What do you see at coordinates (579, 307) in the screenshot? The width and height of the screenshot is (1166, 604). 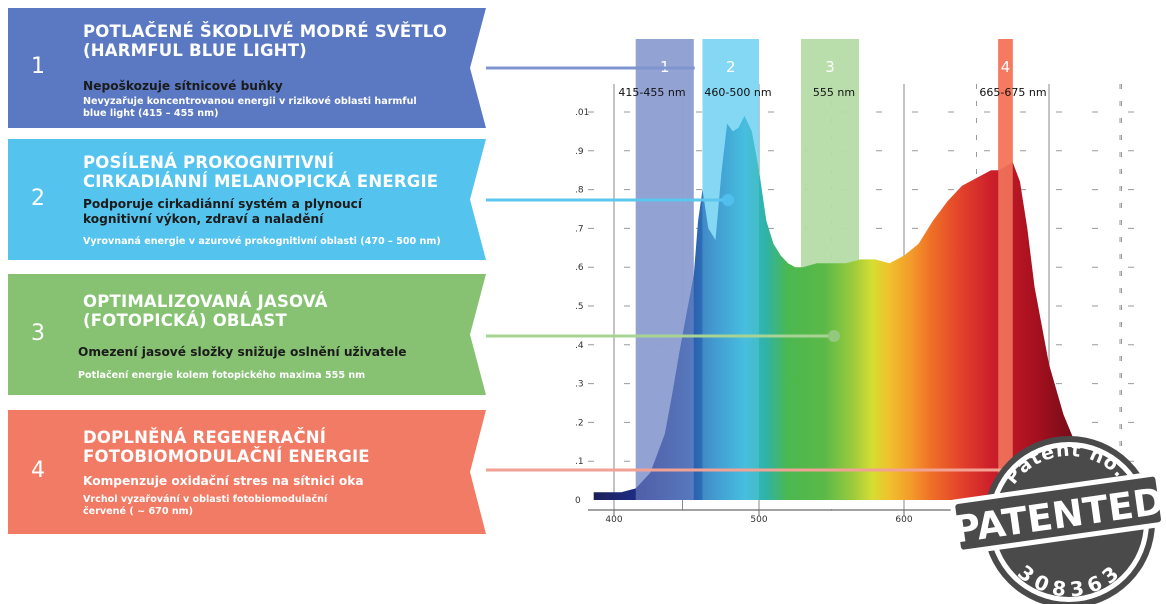 I see `y-tick-label: .5` at bounding box center [579, 307].